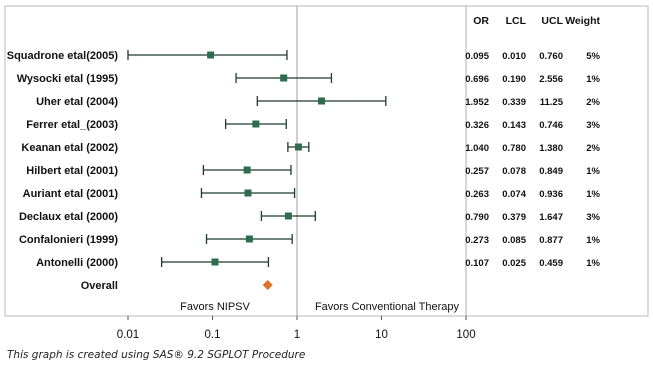  I want to click on or-value: 0.696, so click(477, 79).